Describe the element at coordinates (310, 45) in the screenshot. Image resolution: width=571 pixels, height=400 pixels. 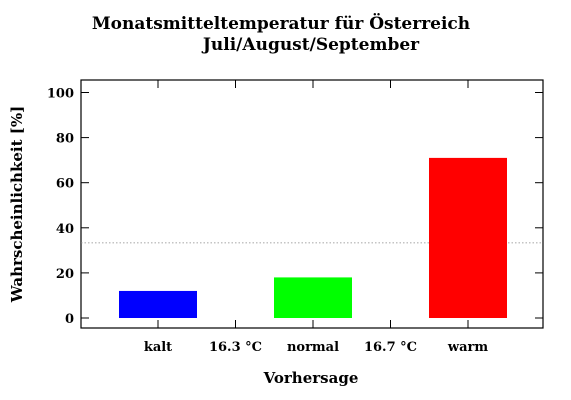
I see `chart-subtitle: Juli/August/September` at that location.